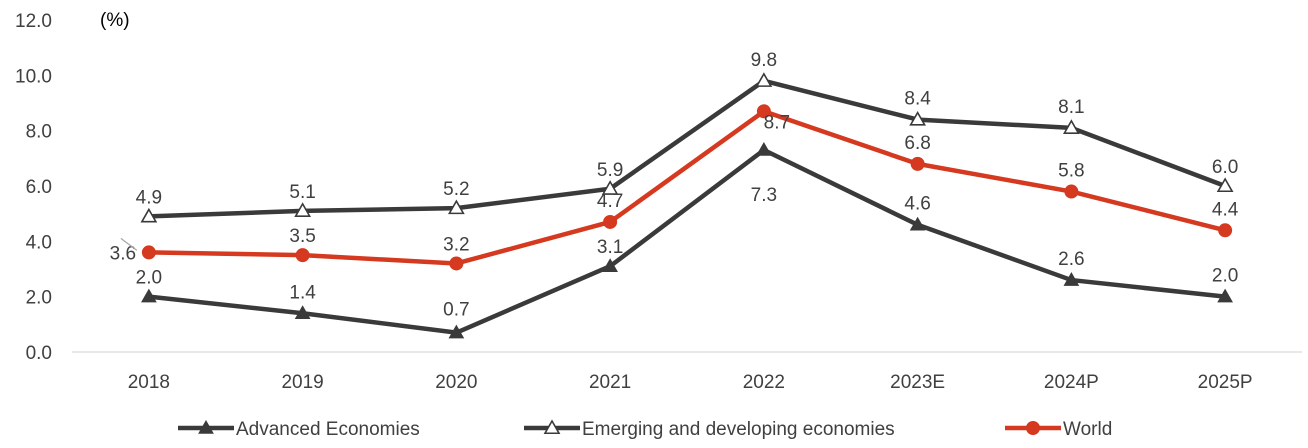  I want to click on data-label: 5.8, so click(1071, 171).